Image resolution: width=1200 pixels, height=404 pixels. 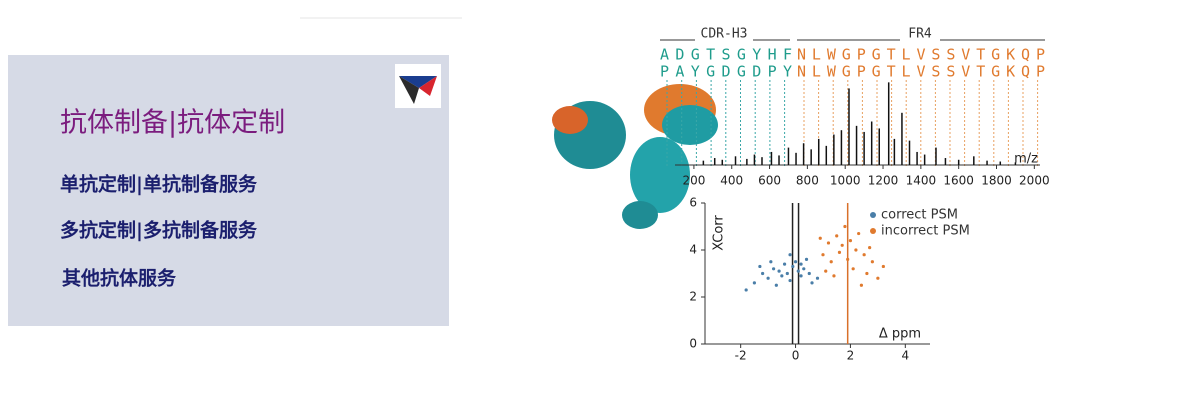 What do you see at coordinates (119, 278) in the screenshot?
I see `menu-link: 其他抗体服务` at bounding box center [119, 278].